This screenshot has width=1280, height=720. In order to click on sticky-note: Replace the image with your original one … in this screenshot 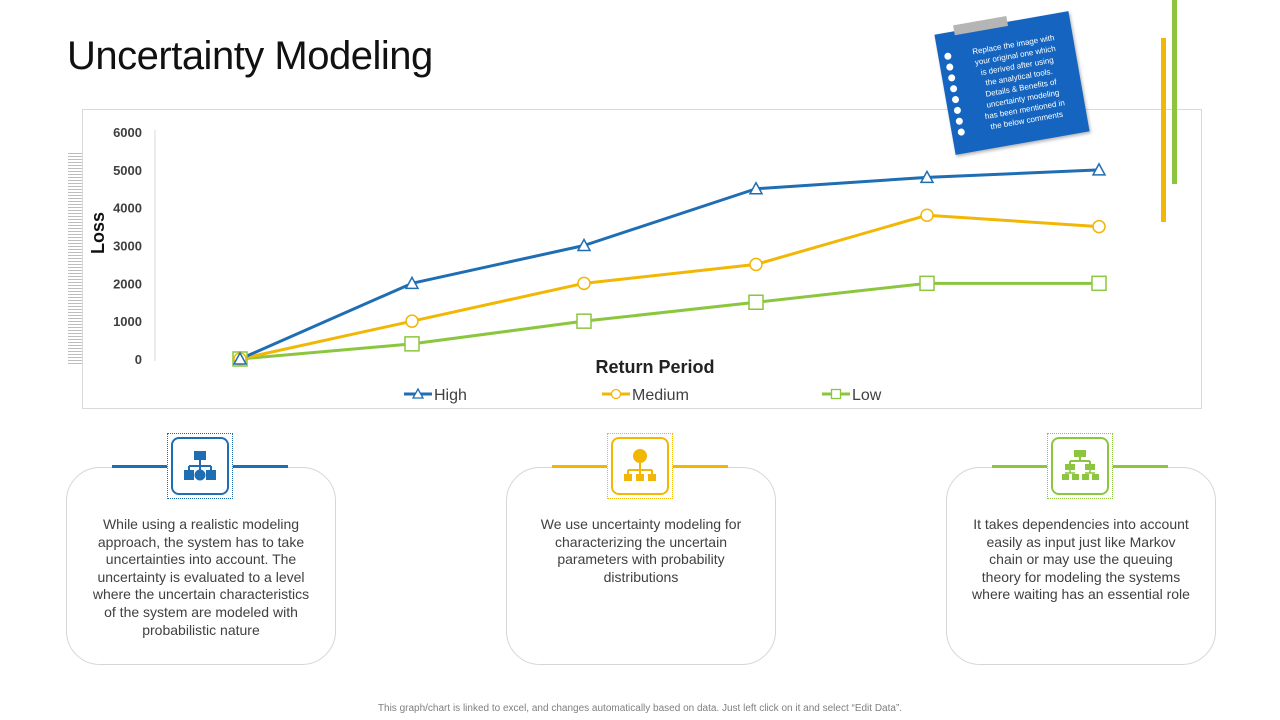, I will do `click(1012, 83)`.